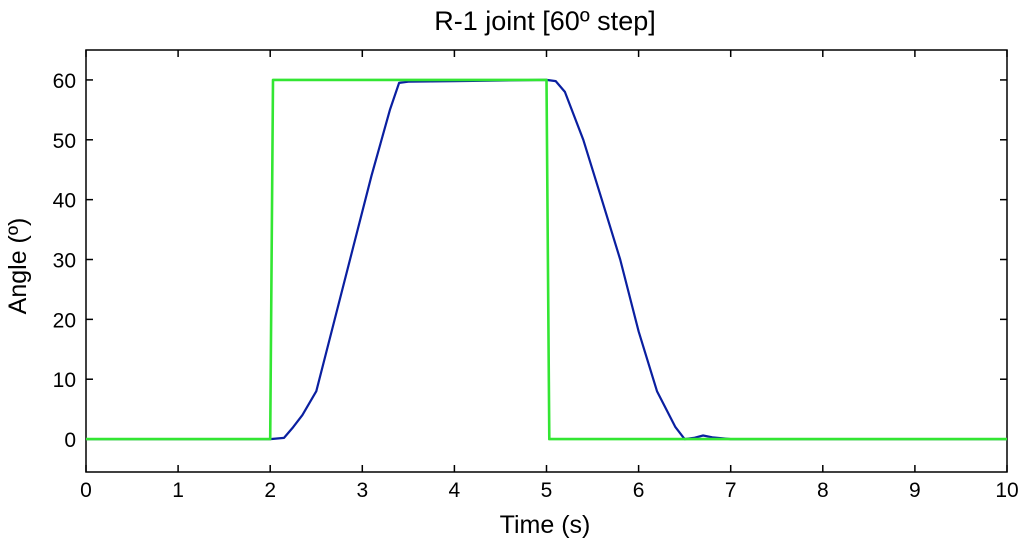 This screenshot has height=543, width=1024. I want to click on y-tick-label: 40, so click(64, 201).